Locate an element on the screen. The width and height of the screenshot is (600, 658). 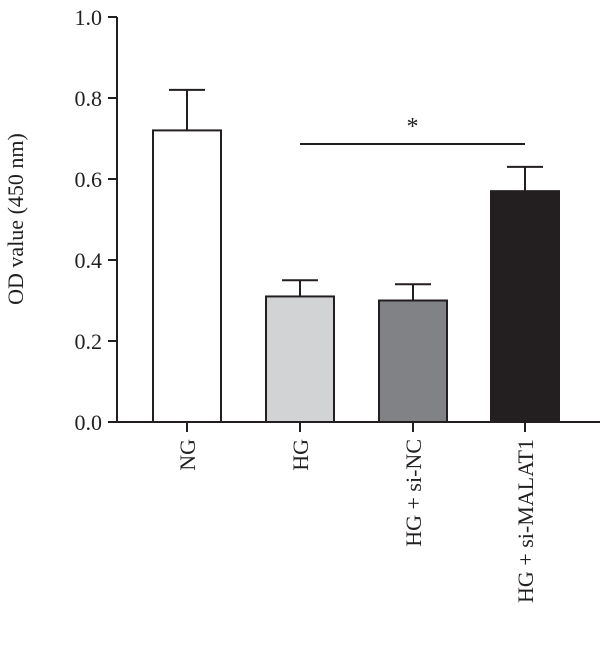
y-tick-label: 0.4 is located at coordinates (89, 260).